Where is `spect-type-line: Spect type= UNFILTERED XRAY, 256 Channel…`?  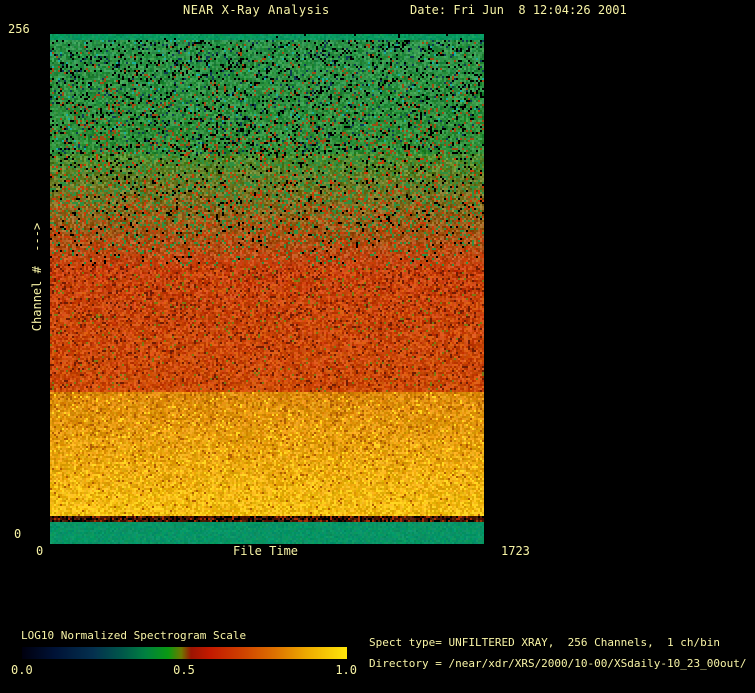 spect-type-line: Spect type= UNFILTERED XRAY, 256 Channel… is located at coordinates (544, 642).